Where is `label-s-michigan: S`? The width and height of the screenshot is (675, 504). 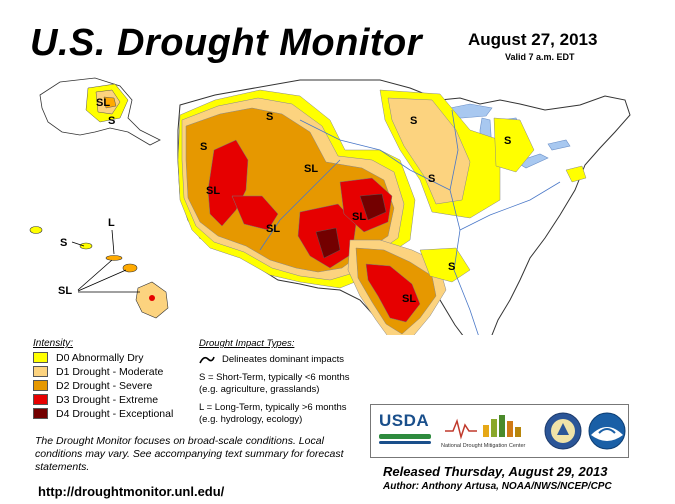 label-s-michigan: S is located at coordinates (507, 141).